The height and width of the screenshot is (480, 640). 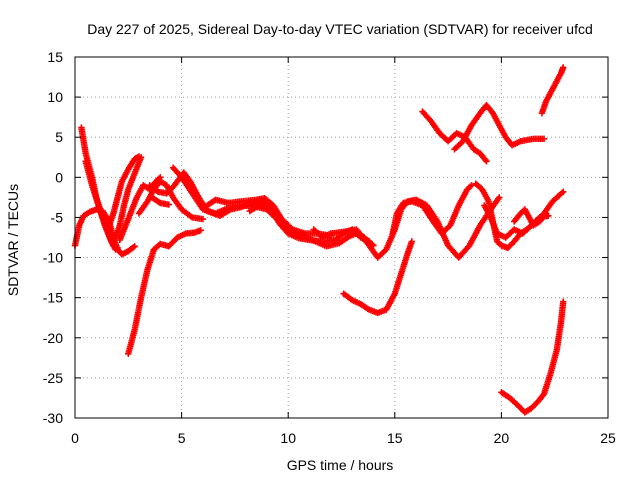 What do you see at coordinates (55, 57) in the screenshot?
I see `y-tick-label: 15` at bounding box center [55, 57].